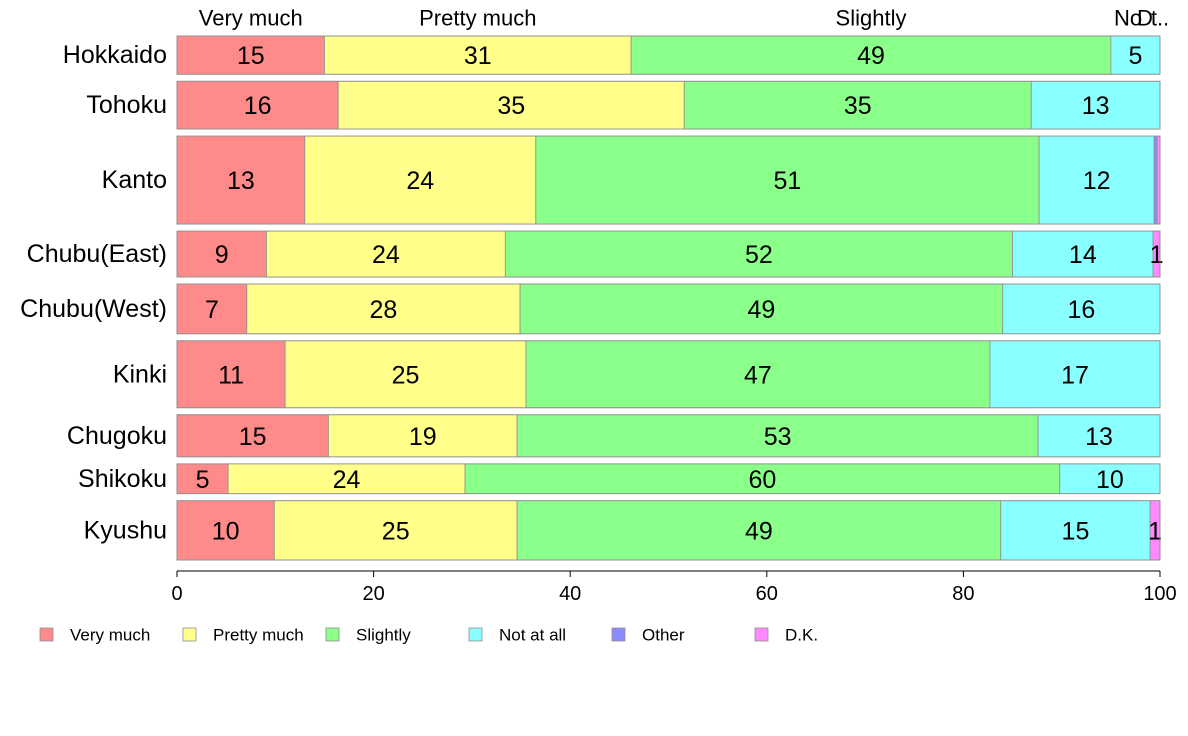 The image size is (1188, 736). What do you see at coordinates (663, 635) in the screenshot?
I see `legend-label: Other` at bounding box center [663, 635].